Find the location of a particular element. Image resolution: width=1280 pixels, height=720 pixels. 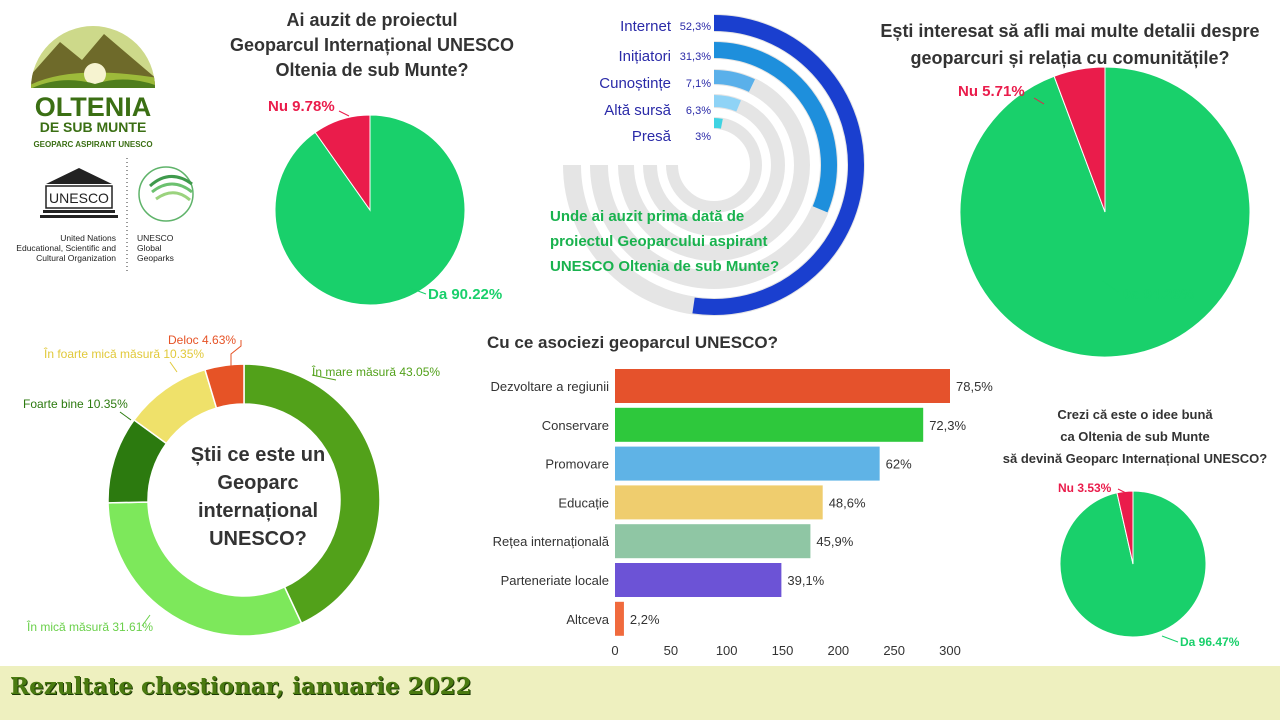

goodidea-slice-da is located at coordinates (1133, 564).